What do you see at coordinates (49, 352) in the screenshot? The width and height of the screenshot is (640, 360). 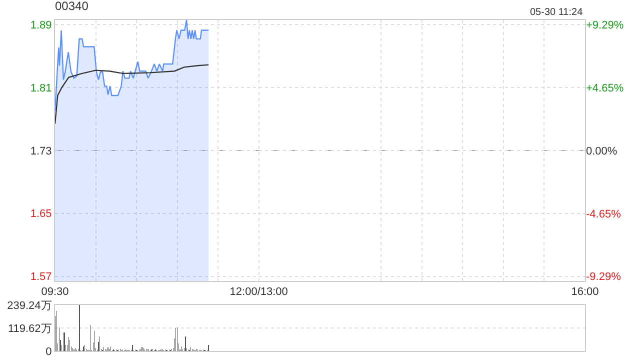 I see `y-tick-label: 0` at bounding box center [49, 352].